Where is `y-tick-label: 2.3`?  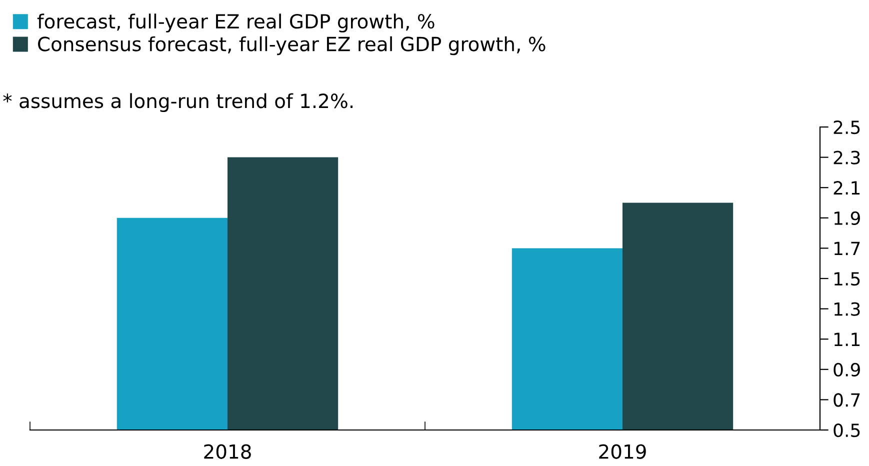 y-tick-label: 2.3 is located at coordinates (847, 157).